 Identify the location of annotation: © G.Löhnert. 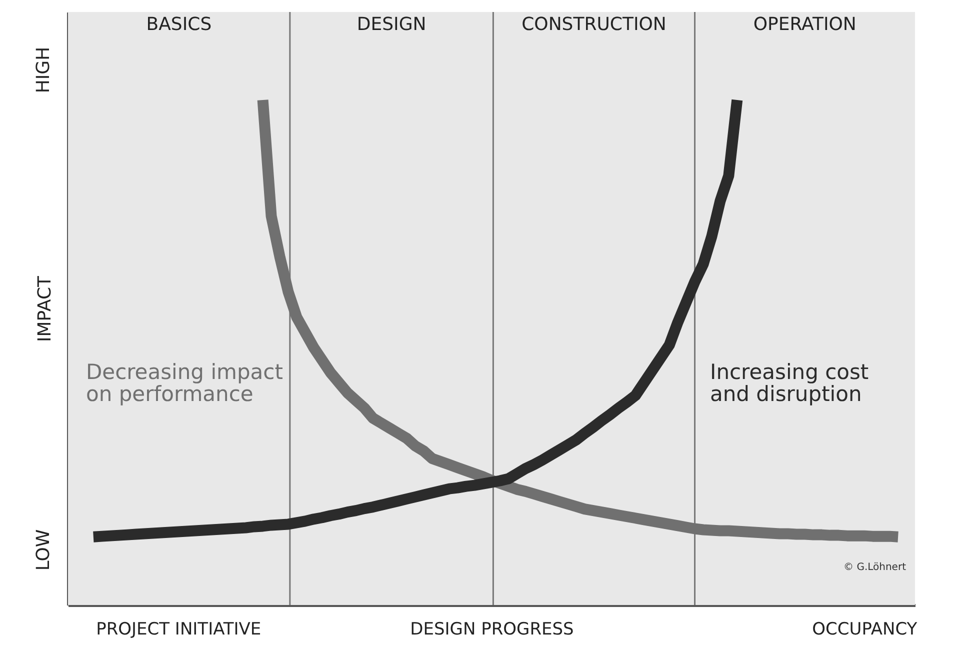
(875, 567).